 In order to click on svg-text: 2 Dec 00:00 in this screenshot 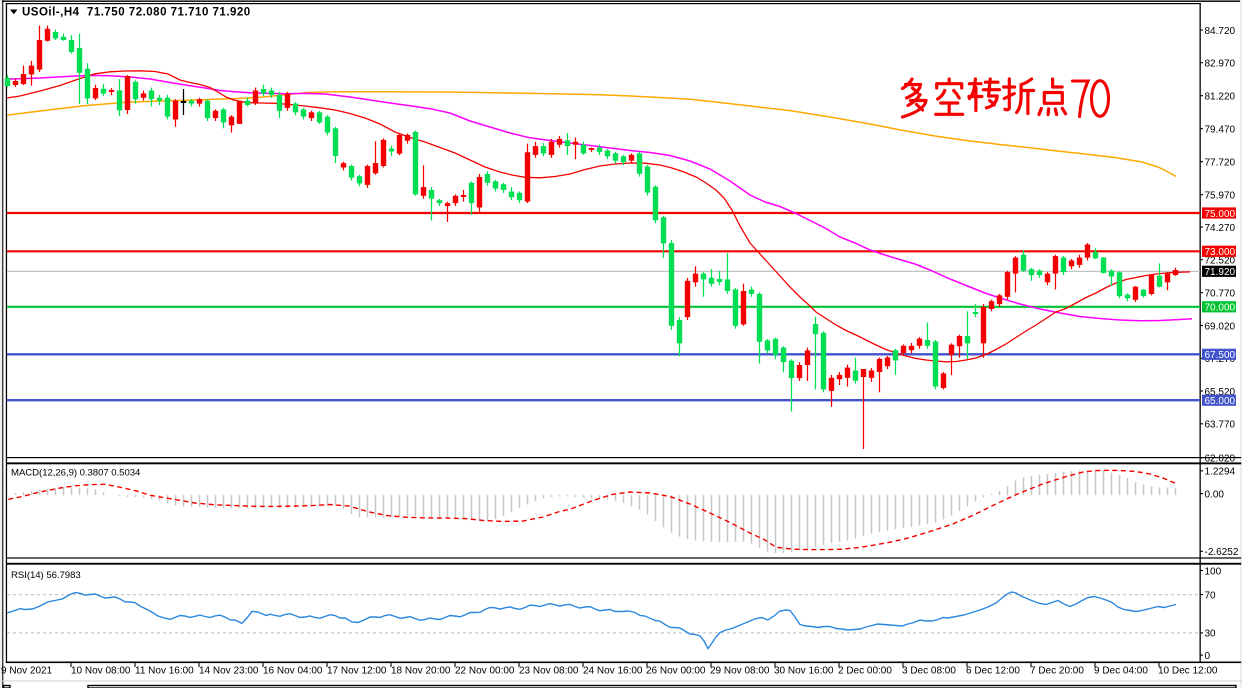, I will do `click(865, 671)`.